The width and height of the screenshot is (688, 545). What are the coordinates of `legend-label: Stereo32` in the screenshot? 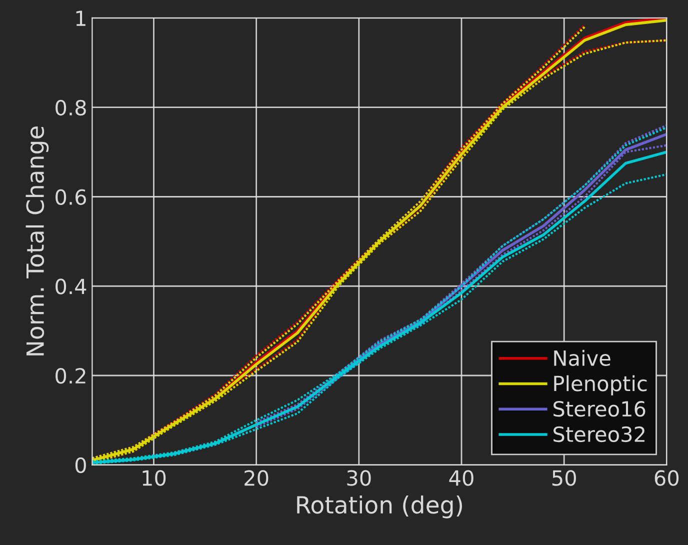 It's located at (599, 434).